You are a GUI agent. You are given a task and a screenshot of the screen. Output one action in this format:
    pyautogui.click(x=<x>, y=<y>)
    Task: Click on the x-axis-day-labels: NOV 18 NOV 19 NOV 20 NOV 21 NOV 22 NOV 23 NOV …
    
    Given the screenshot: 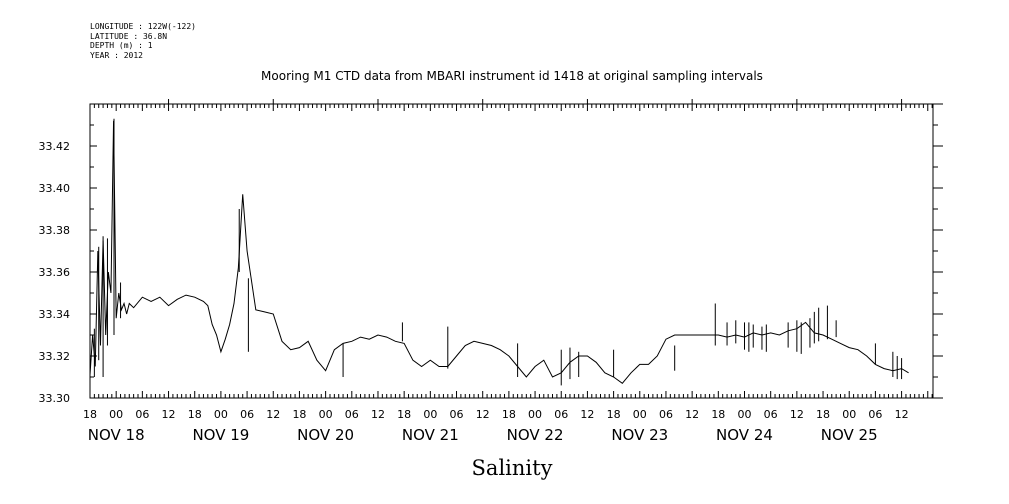 What is the action you would take?
    pyautogui.click(x=483, y=435)
    